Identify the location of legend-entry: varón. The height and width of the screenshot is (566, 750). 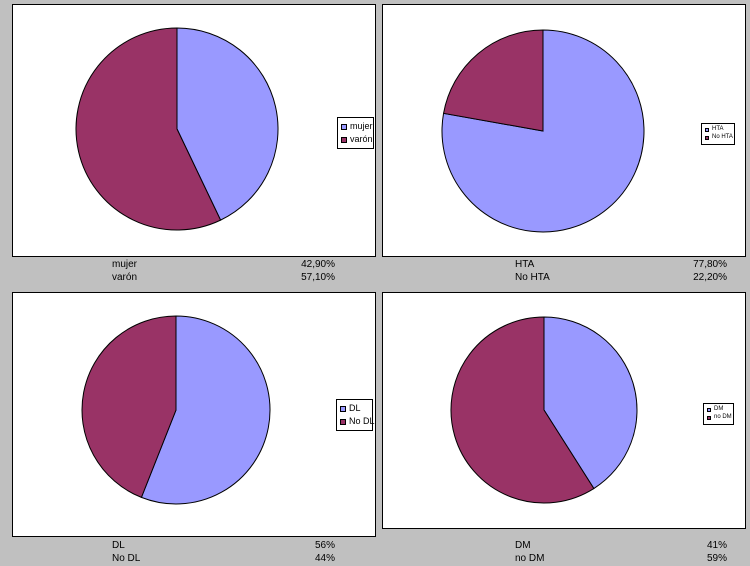
(357, 139).